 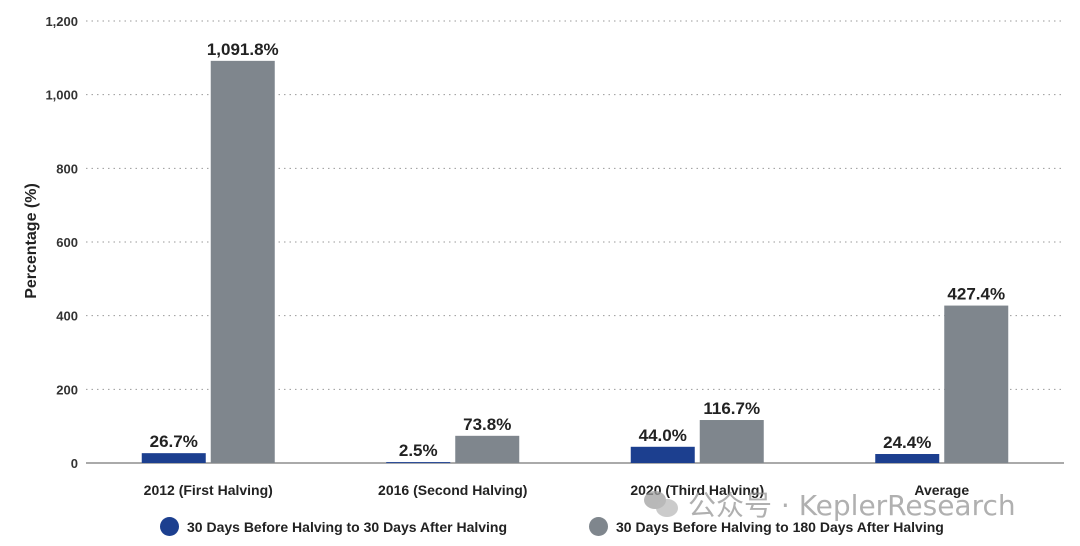 What do you see at coordinates (661, 504) in the screenshot?
I see `wechat-icon` at bounding box center [661, 504].